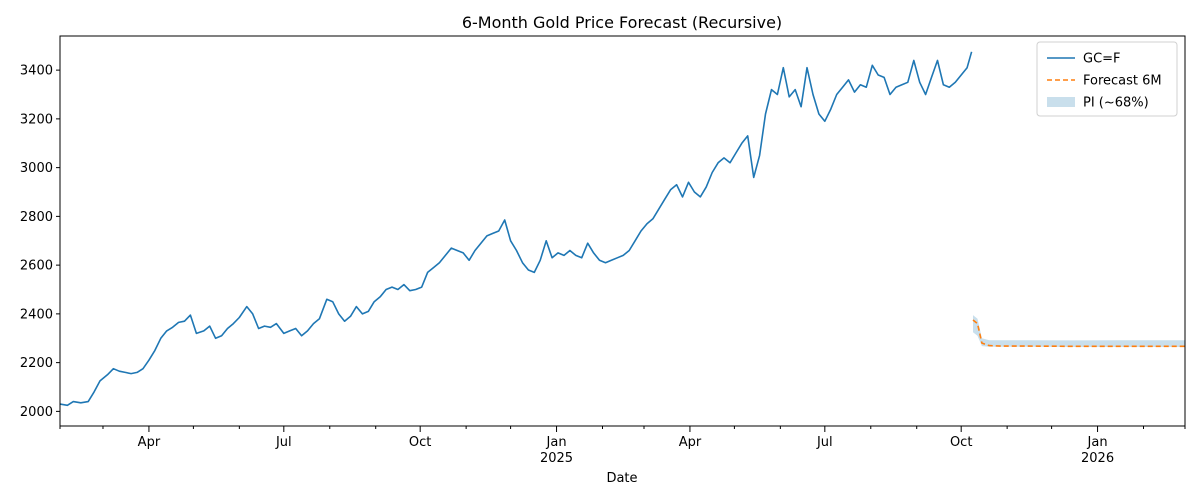  Describe the element at coordinates (36, 217) in the screenshot. I see `y-tick-label: 2800` at that location.